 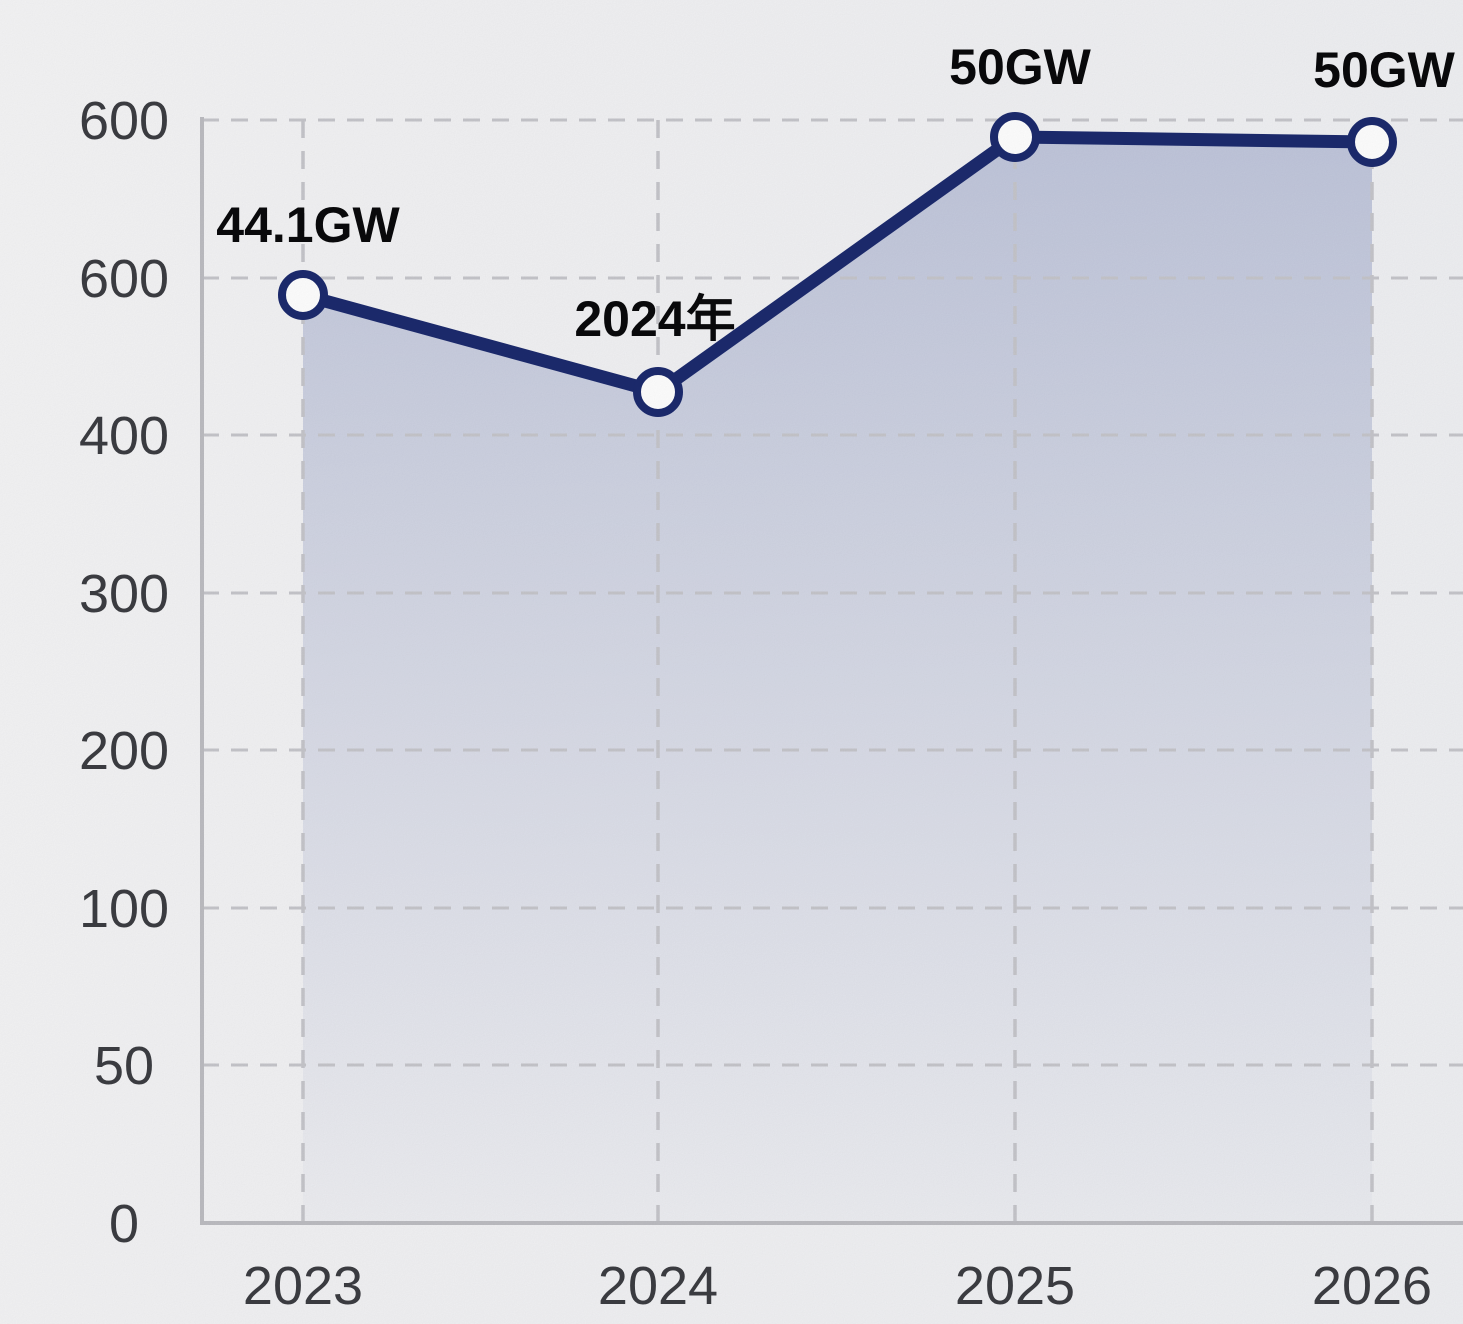 What do you see at coordinates (837, 1286) in the screenshot?
I see `x-axis-tick-labels: 2023 2024 2025 2026` at bounding box center [837, 1286].